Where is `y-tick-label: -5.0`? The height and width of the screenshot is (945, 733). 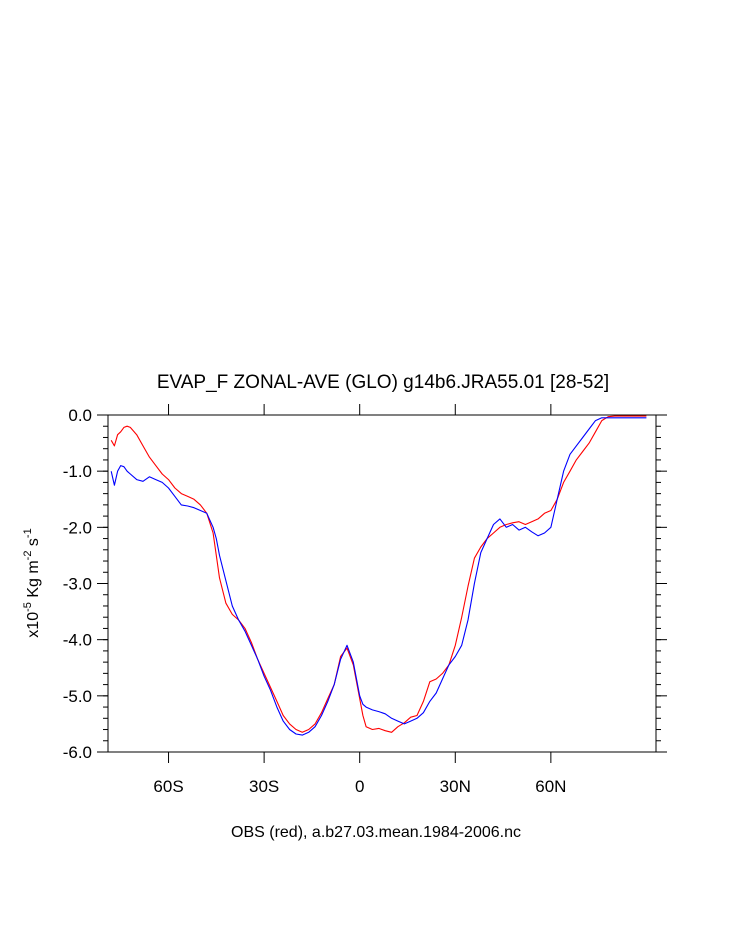
y-tick-label: -5.0 is located at coordinates (77, 696).